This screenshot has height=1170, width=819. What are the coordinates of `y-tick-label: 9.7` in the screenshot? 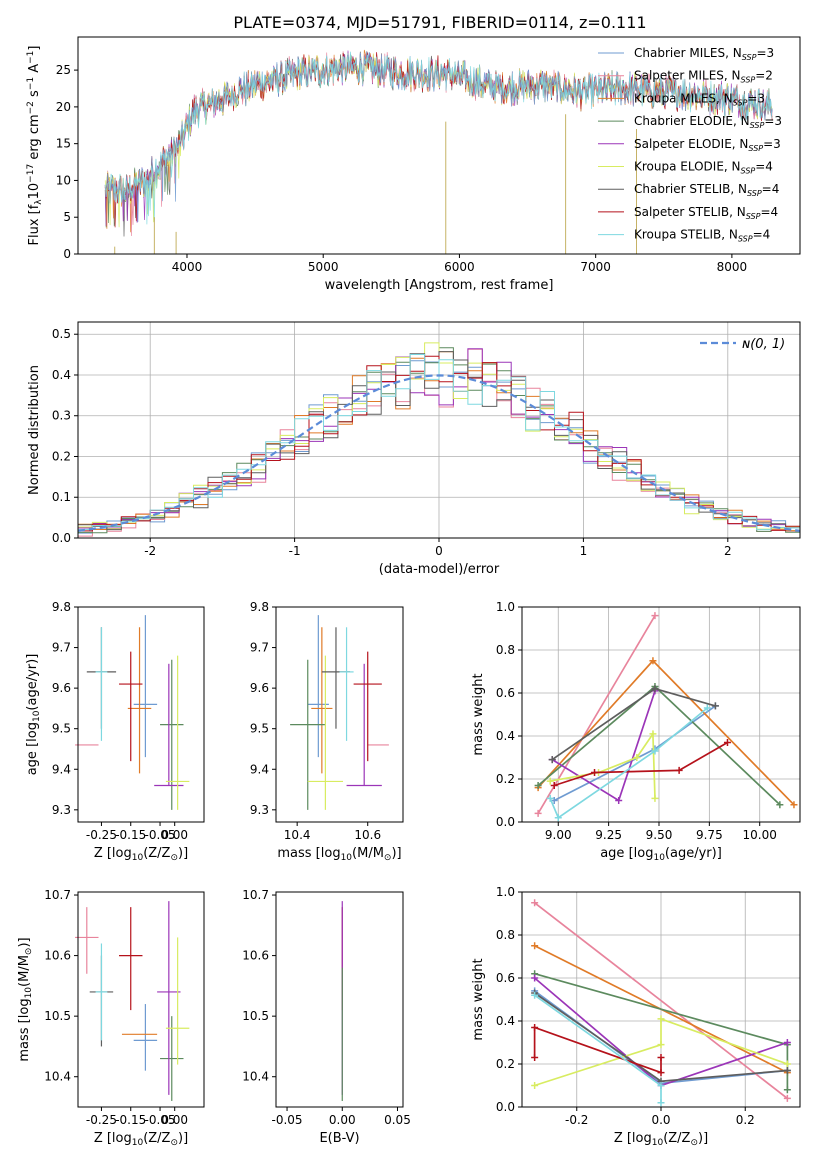 It's located at (61, 648).